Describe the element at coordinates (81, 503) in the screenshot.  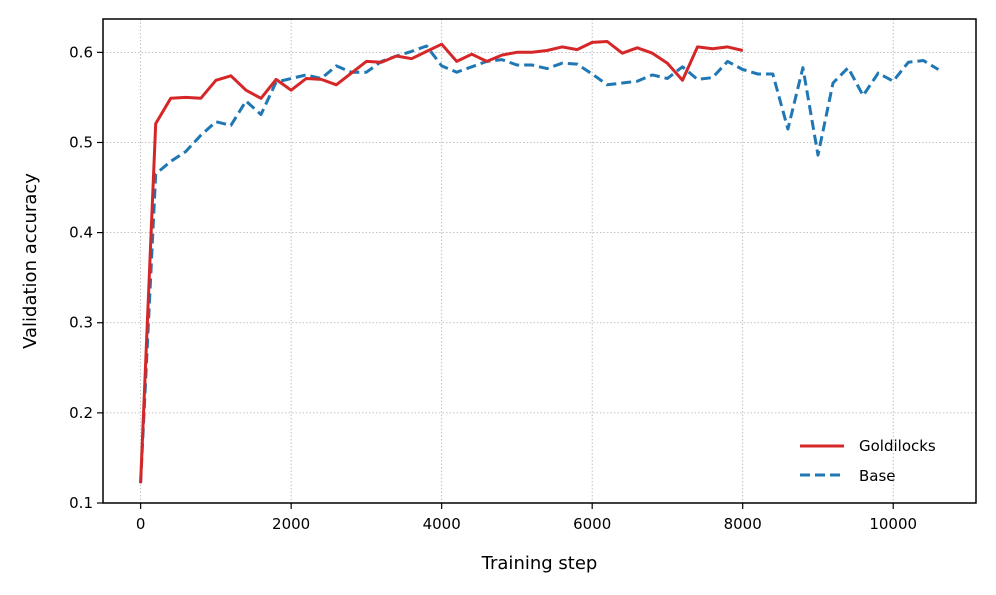
I see `y-tick-label: 0.1` at that location.